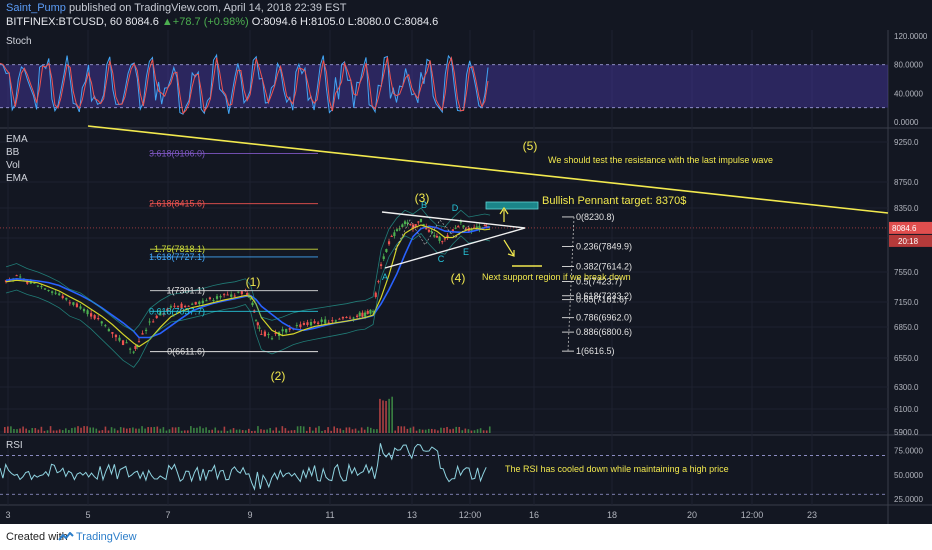  Describe the element at coordinates (186, 352) in the screenshot. I see `fib-label-left: 0(6611.6)` at that location.